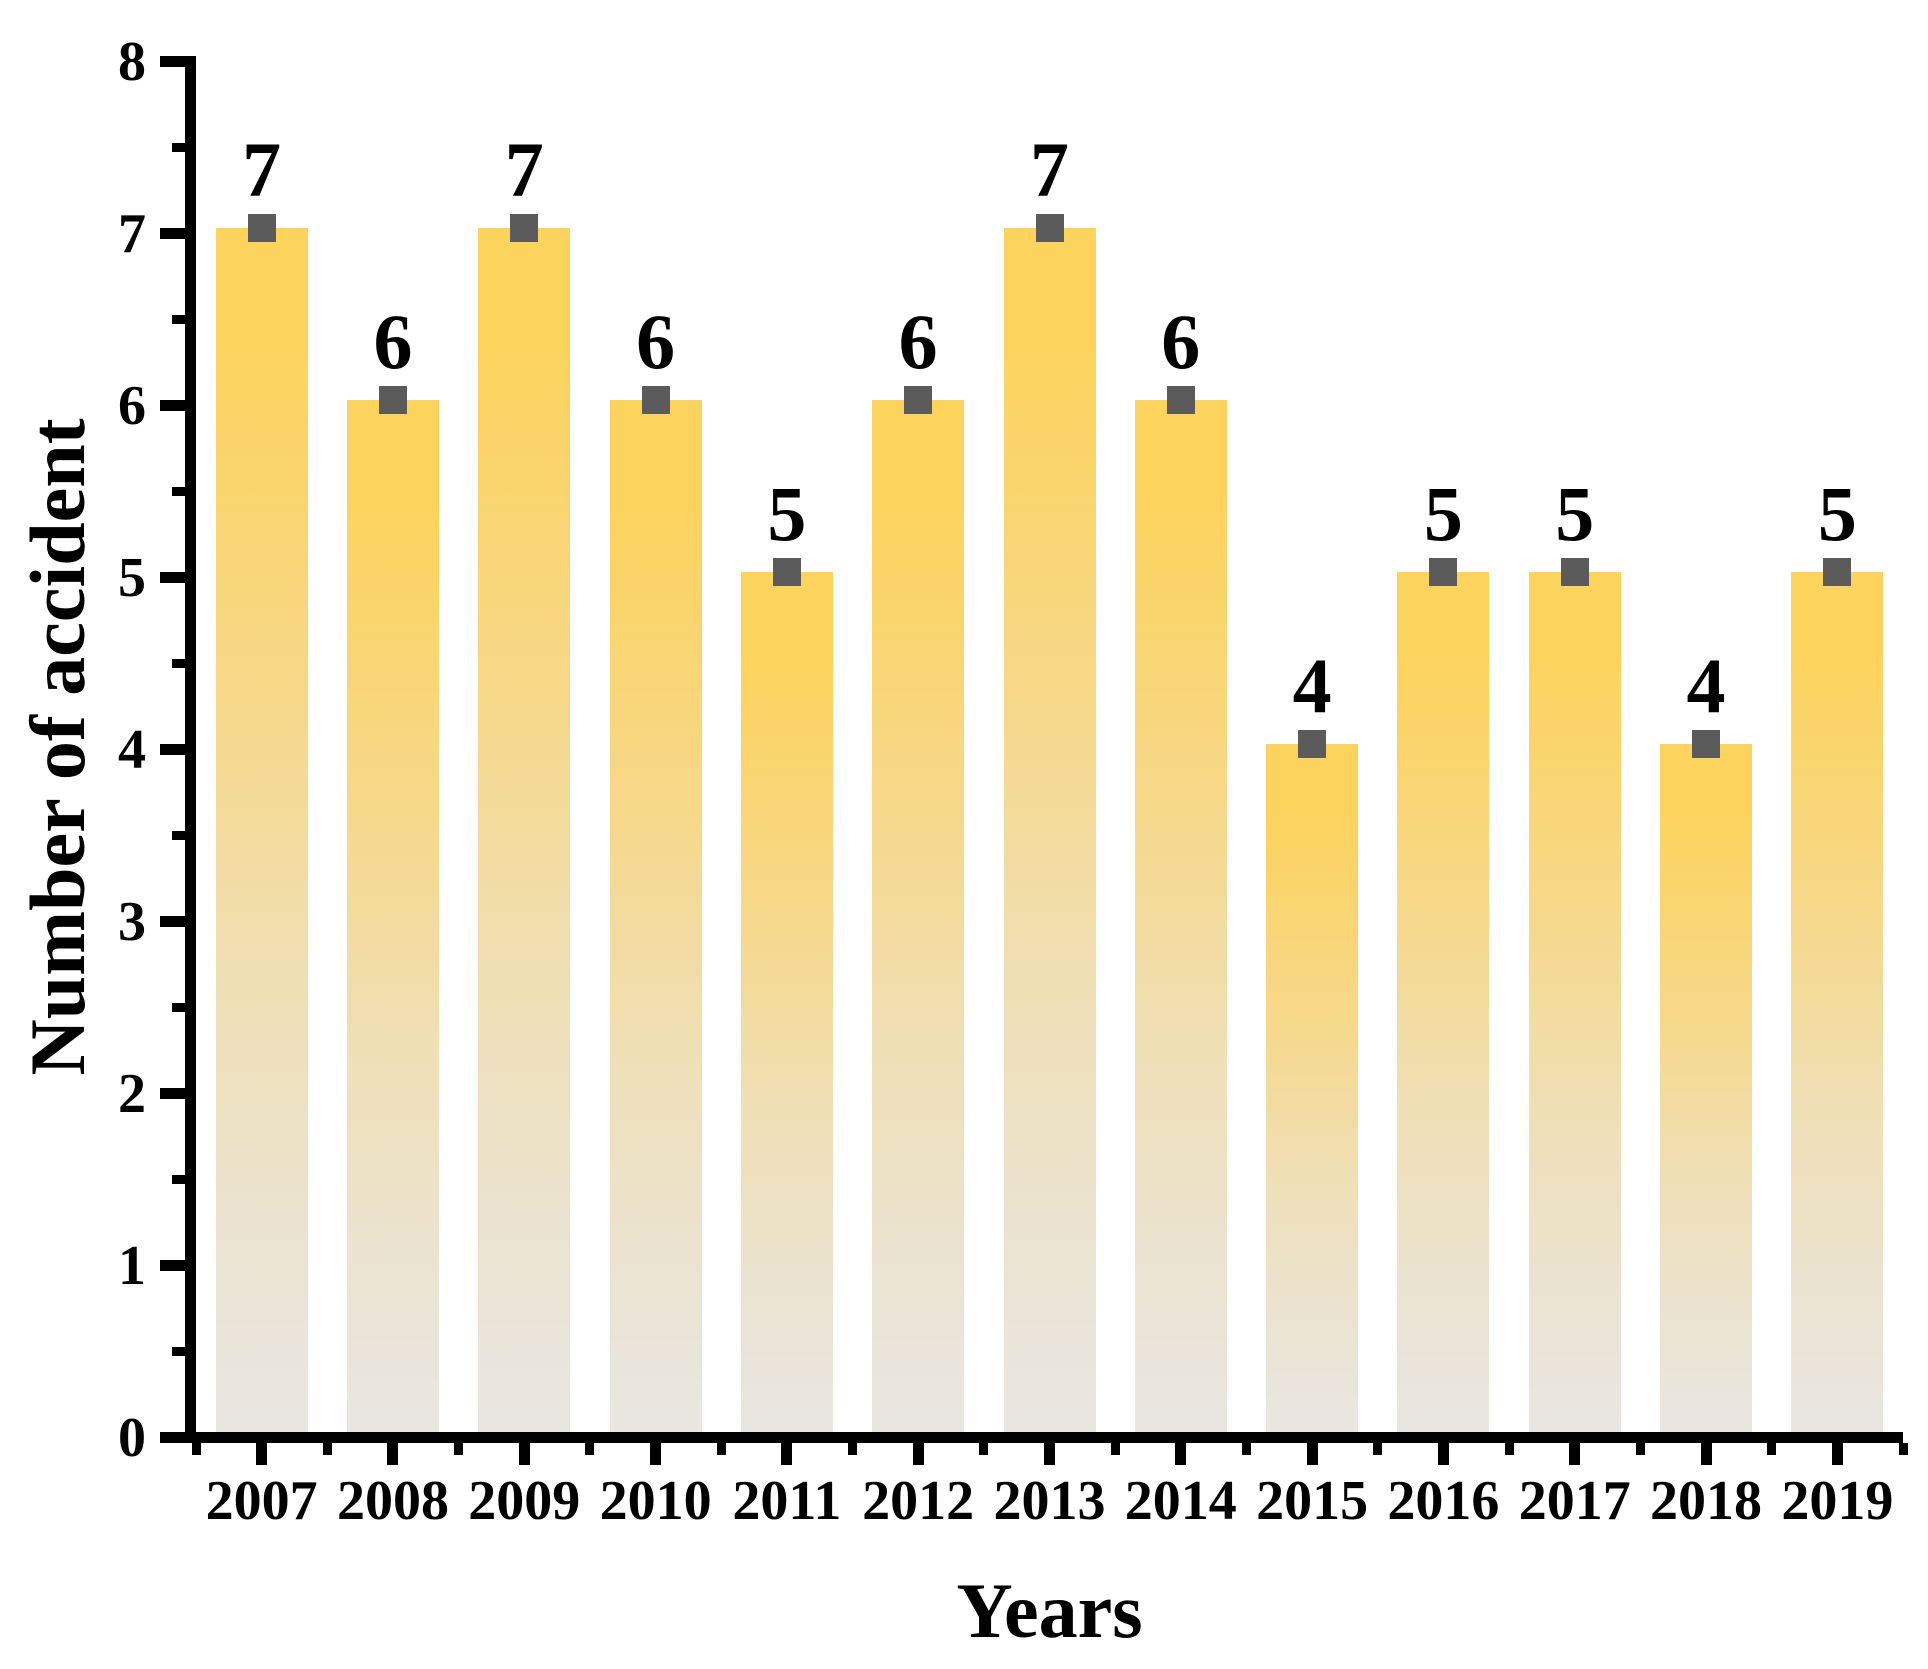  Describe the element at coordinates (132, 1265) in the screenshot. I see `y-tick-label: 1` at that location.